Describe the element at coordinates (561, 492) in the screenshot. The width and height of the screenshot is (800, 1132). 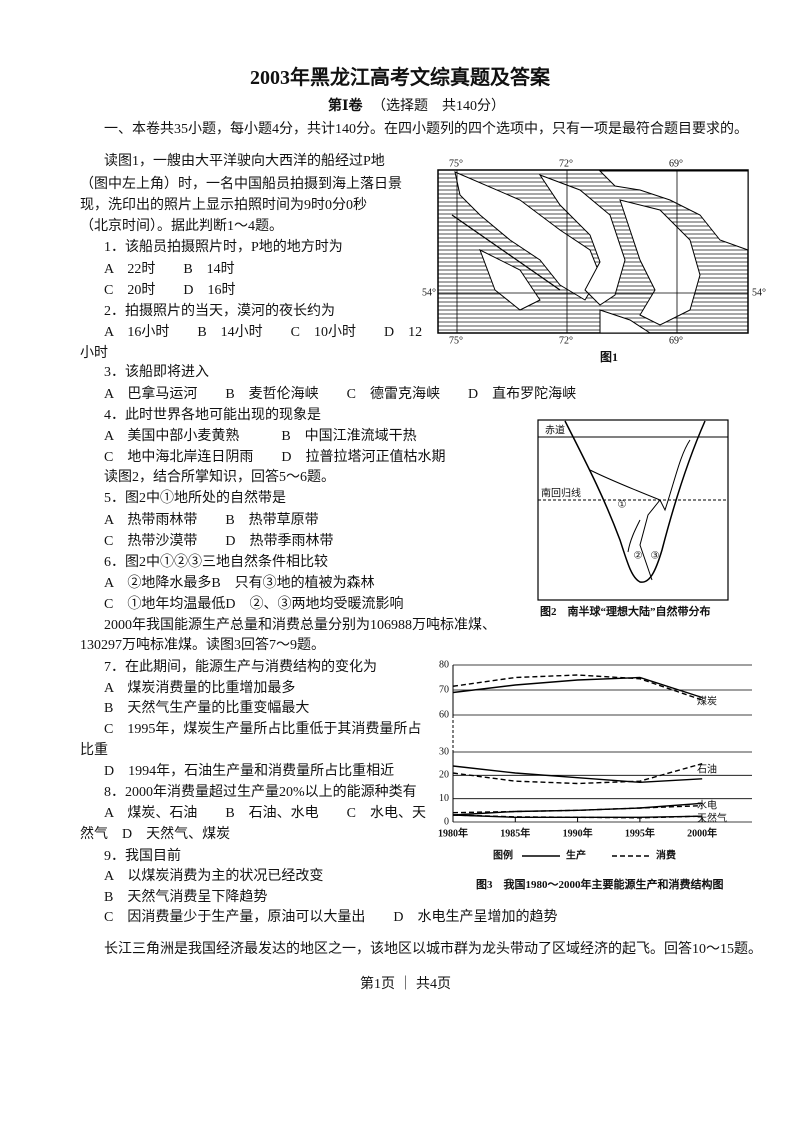
I see `tropic-label: 南回归线` at that location.